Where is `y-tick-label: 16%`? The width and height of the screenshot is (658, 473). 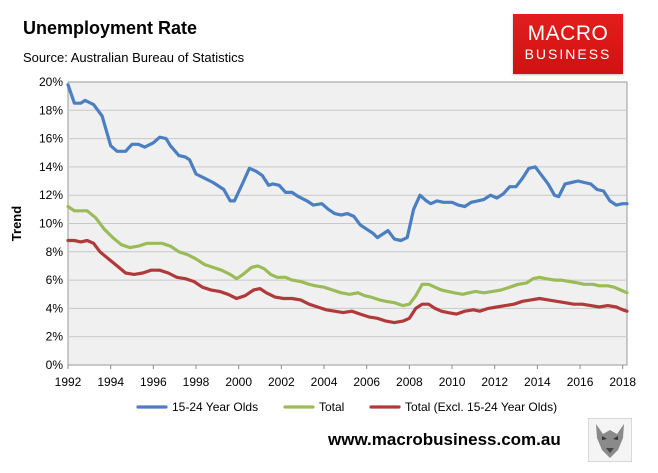
y-tick-label: 16% is located at coordinates (51, 139).